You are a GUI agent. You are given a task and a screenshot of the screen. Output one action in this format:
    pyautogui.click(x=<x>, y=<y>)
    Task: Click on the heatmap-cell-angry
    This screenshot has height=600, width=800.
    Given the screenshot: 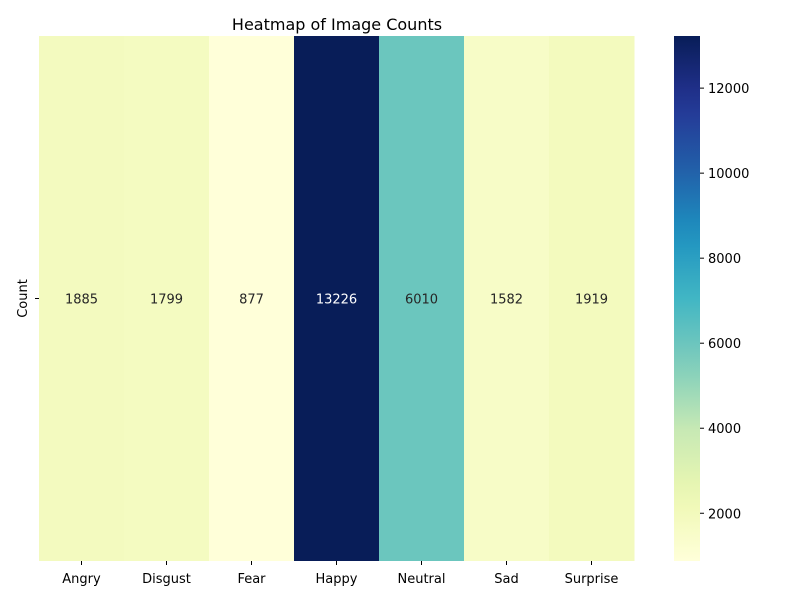 What is the action you would take?
    pyautogui.click(x=82, y=298)
    